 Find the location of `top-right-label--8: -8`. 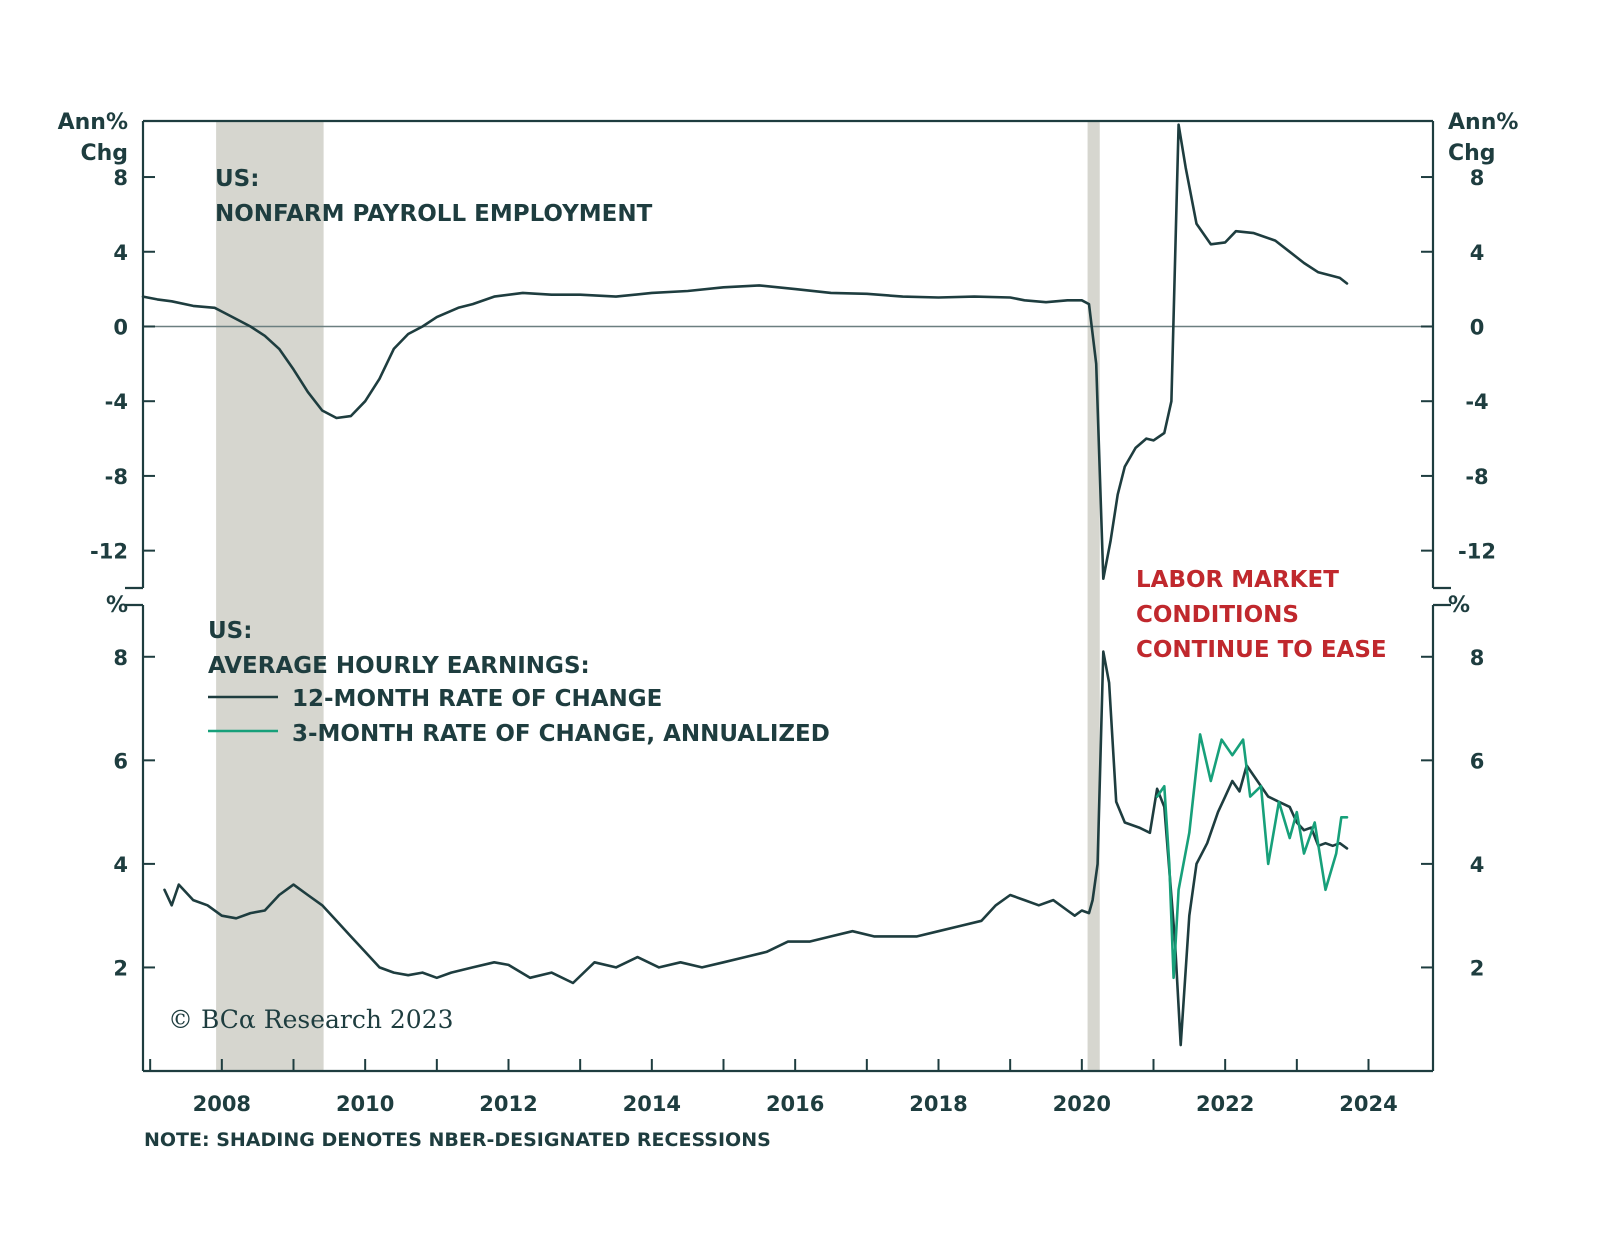

top-right-label--8: -8 is located at coordinates (1476, 477).